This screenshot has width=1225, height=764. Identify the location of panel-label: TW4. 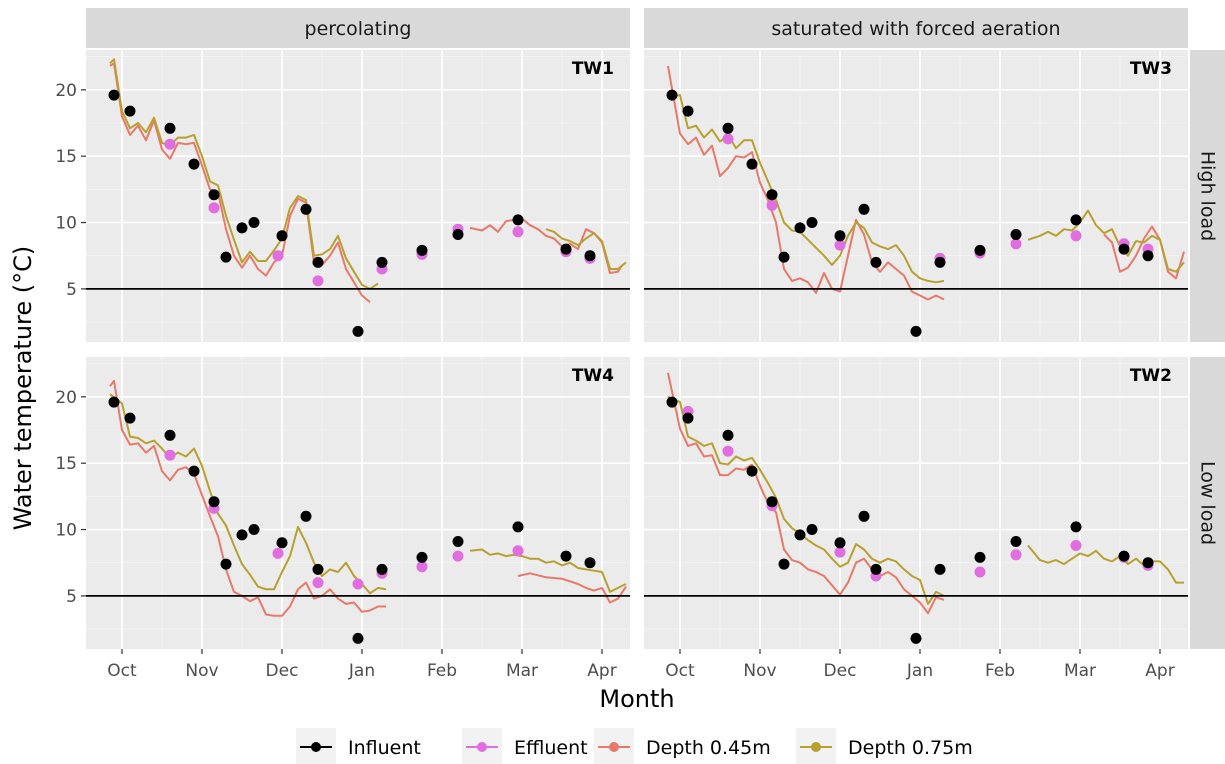
(593, 376).